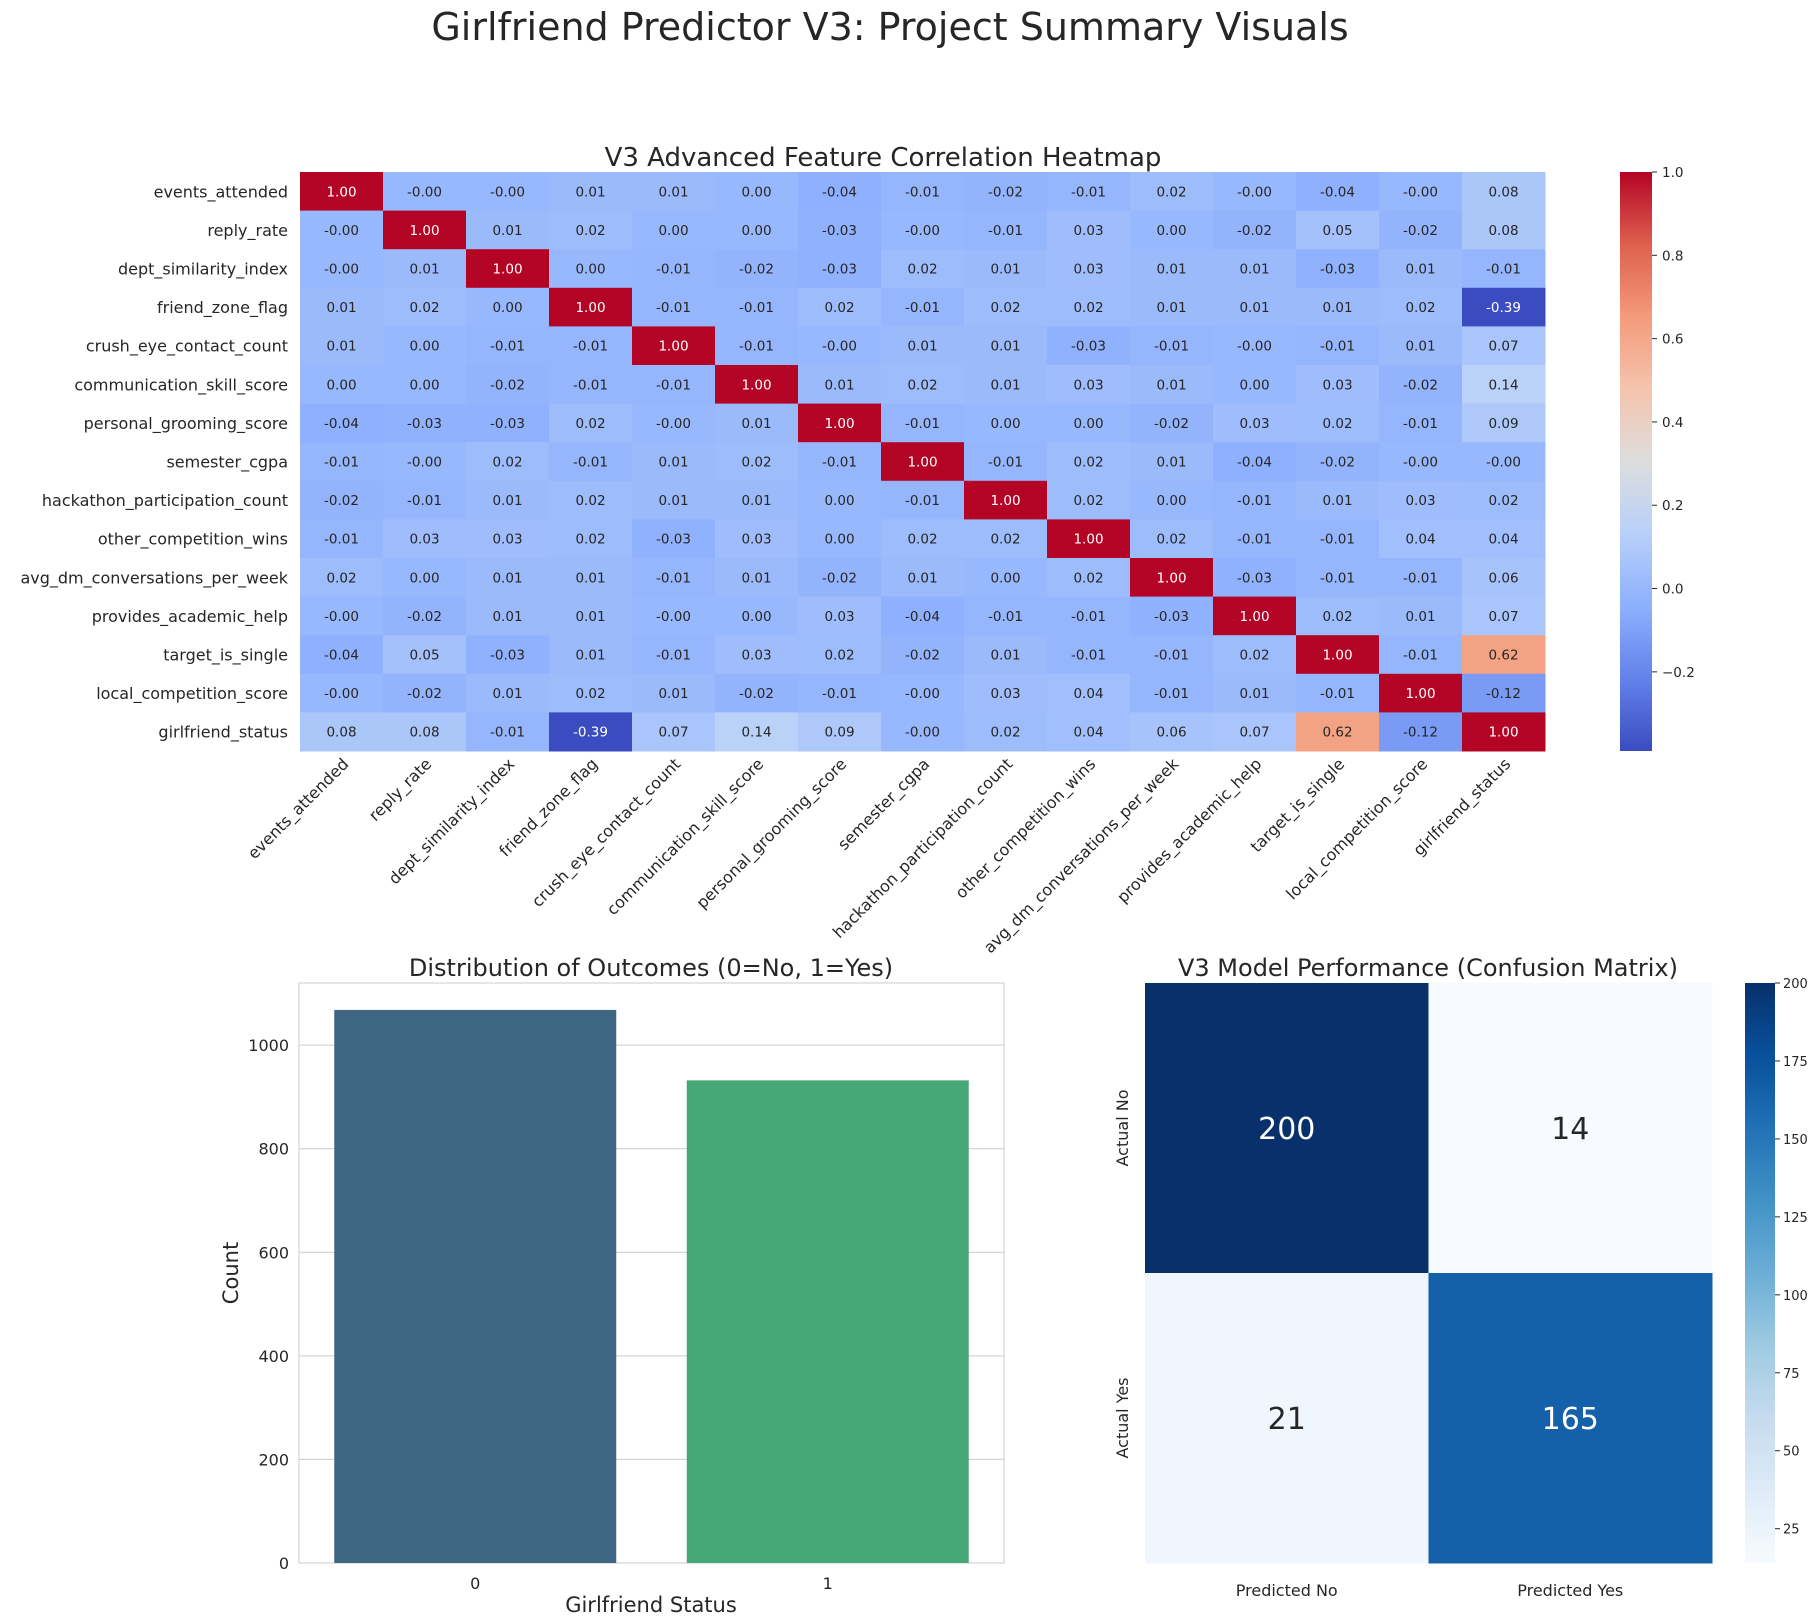  Describe the element at coordinates (1570, 1419) in the screenshot. I see `confusion-cell-label: 165` at that location.